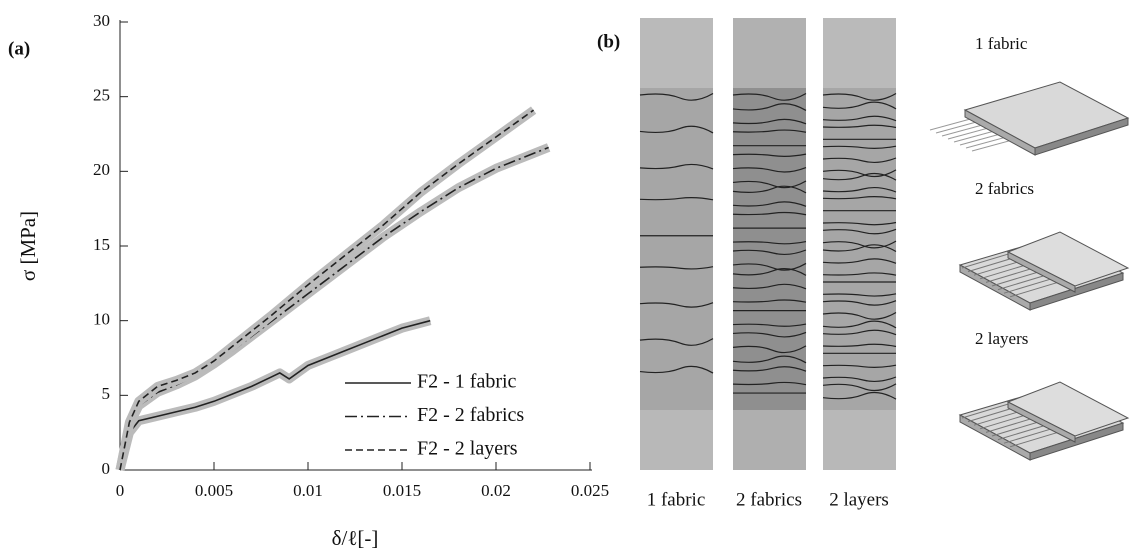 Image resolution: width=1135 pixels, height=559 pixels. Describe the element at coordinates (101, 244) in the screenshot. I see `y-tick-label: 15` at that location.